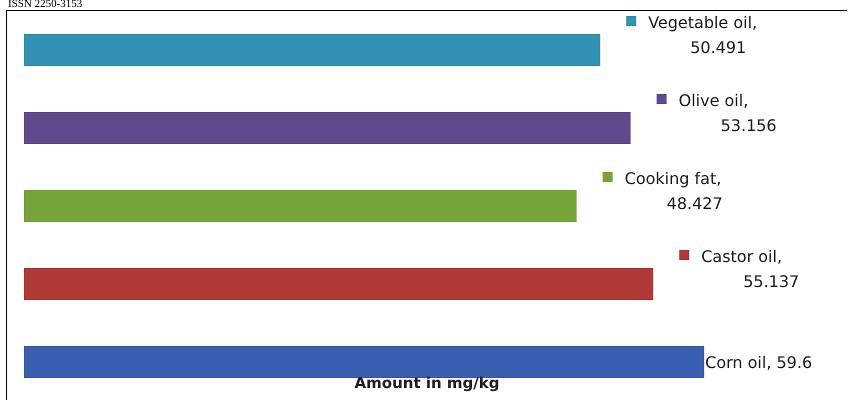  I want to click on data-label: Olive oil, 53.156, so click(727, 113).